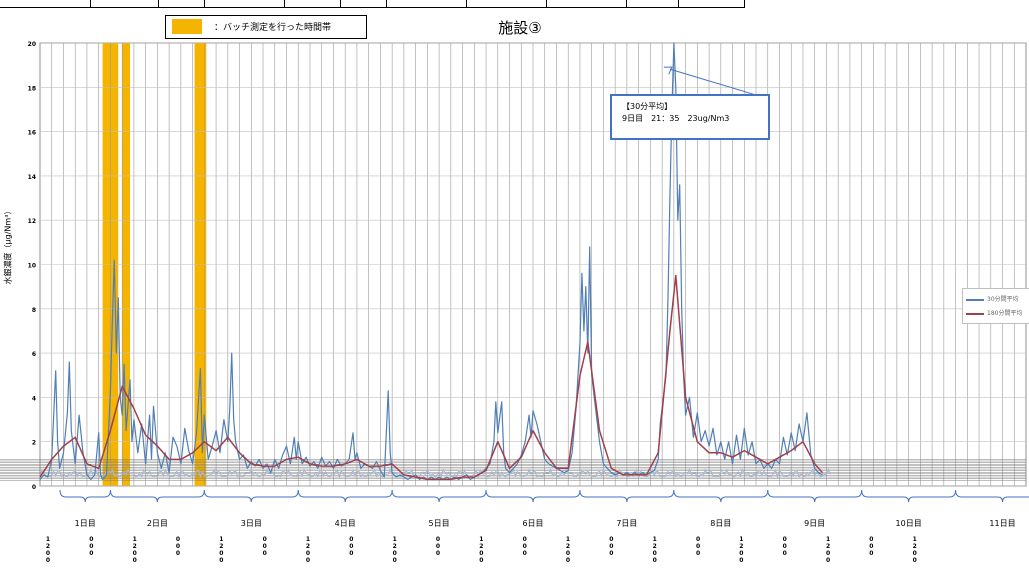 The height and width of the screenshot is (568, 1029). What do you see at coordinates (815, 523) in the screenshot?
I see `day-label: 9日目` at bounding box center [815, 523].